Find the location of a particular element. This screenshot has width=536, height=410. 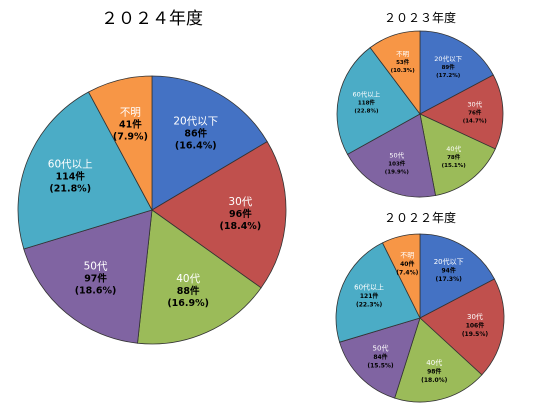

chart-2024-slice-3-count: 97件 is located at coordinates (95, 278).